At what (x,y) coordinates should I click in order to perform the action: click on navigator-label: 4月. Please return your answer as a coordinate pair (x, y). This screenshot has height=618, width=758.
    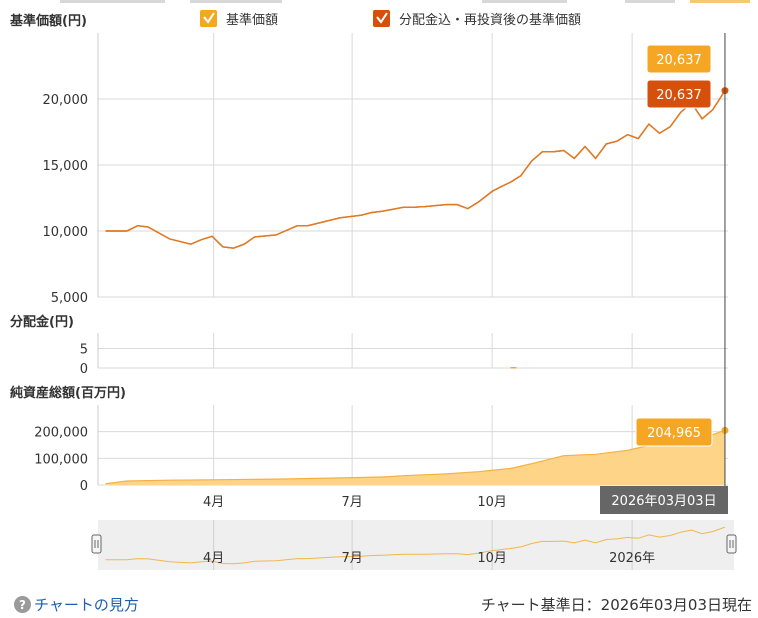
    Looking at the image, I should click on (213, 558).